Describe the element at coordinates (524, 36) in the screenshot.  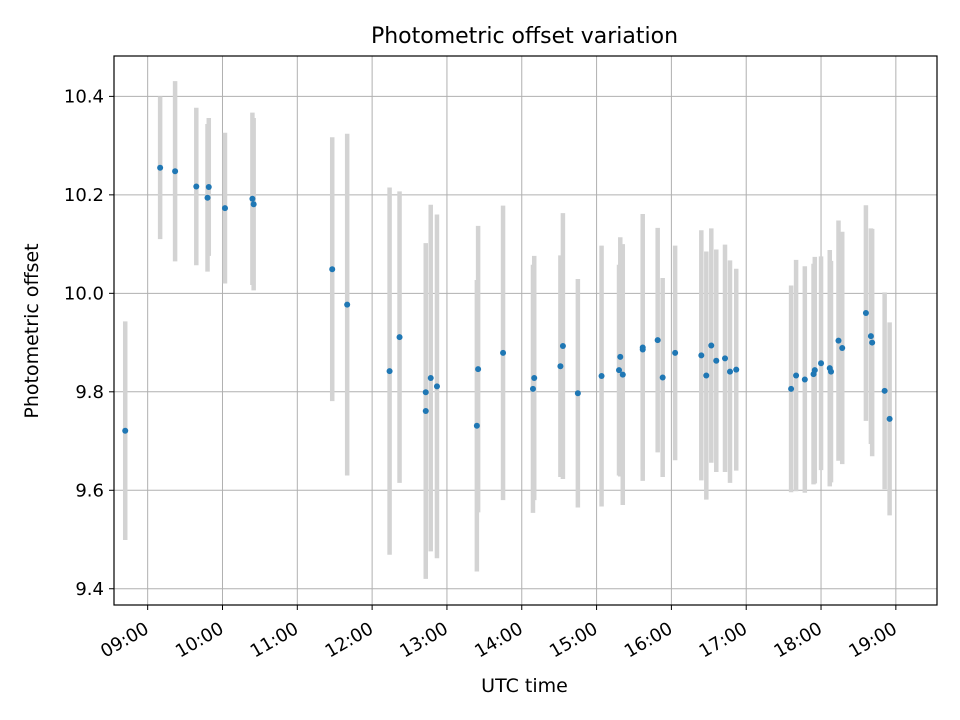
I see `chart-title: Photometric offset variation` at that location.